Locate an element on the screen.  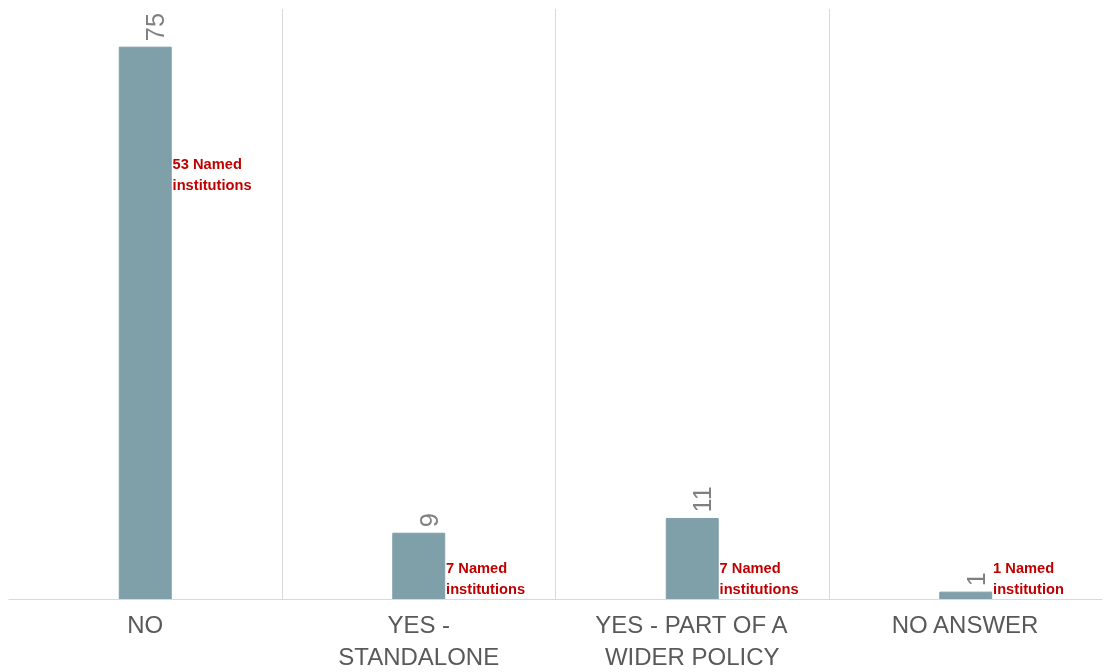
data-label: 75 is located at coordinates (155, 27).